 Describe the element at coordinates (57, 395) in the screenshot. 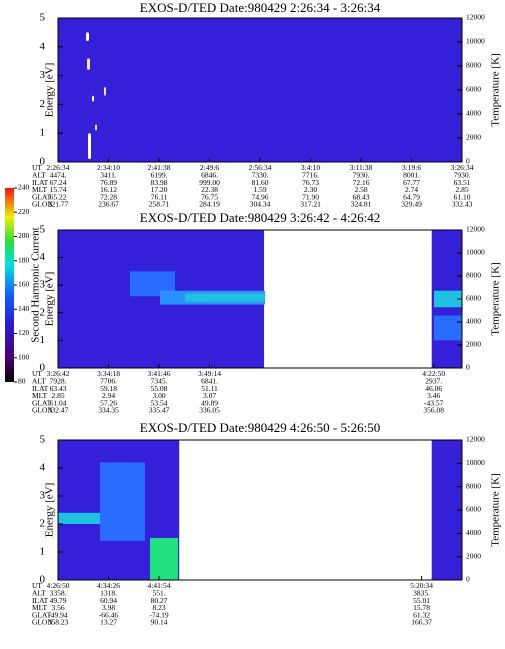

I see `orbit-value: 2.85` at that location.